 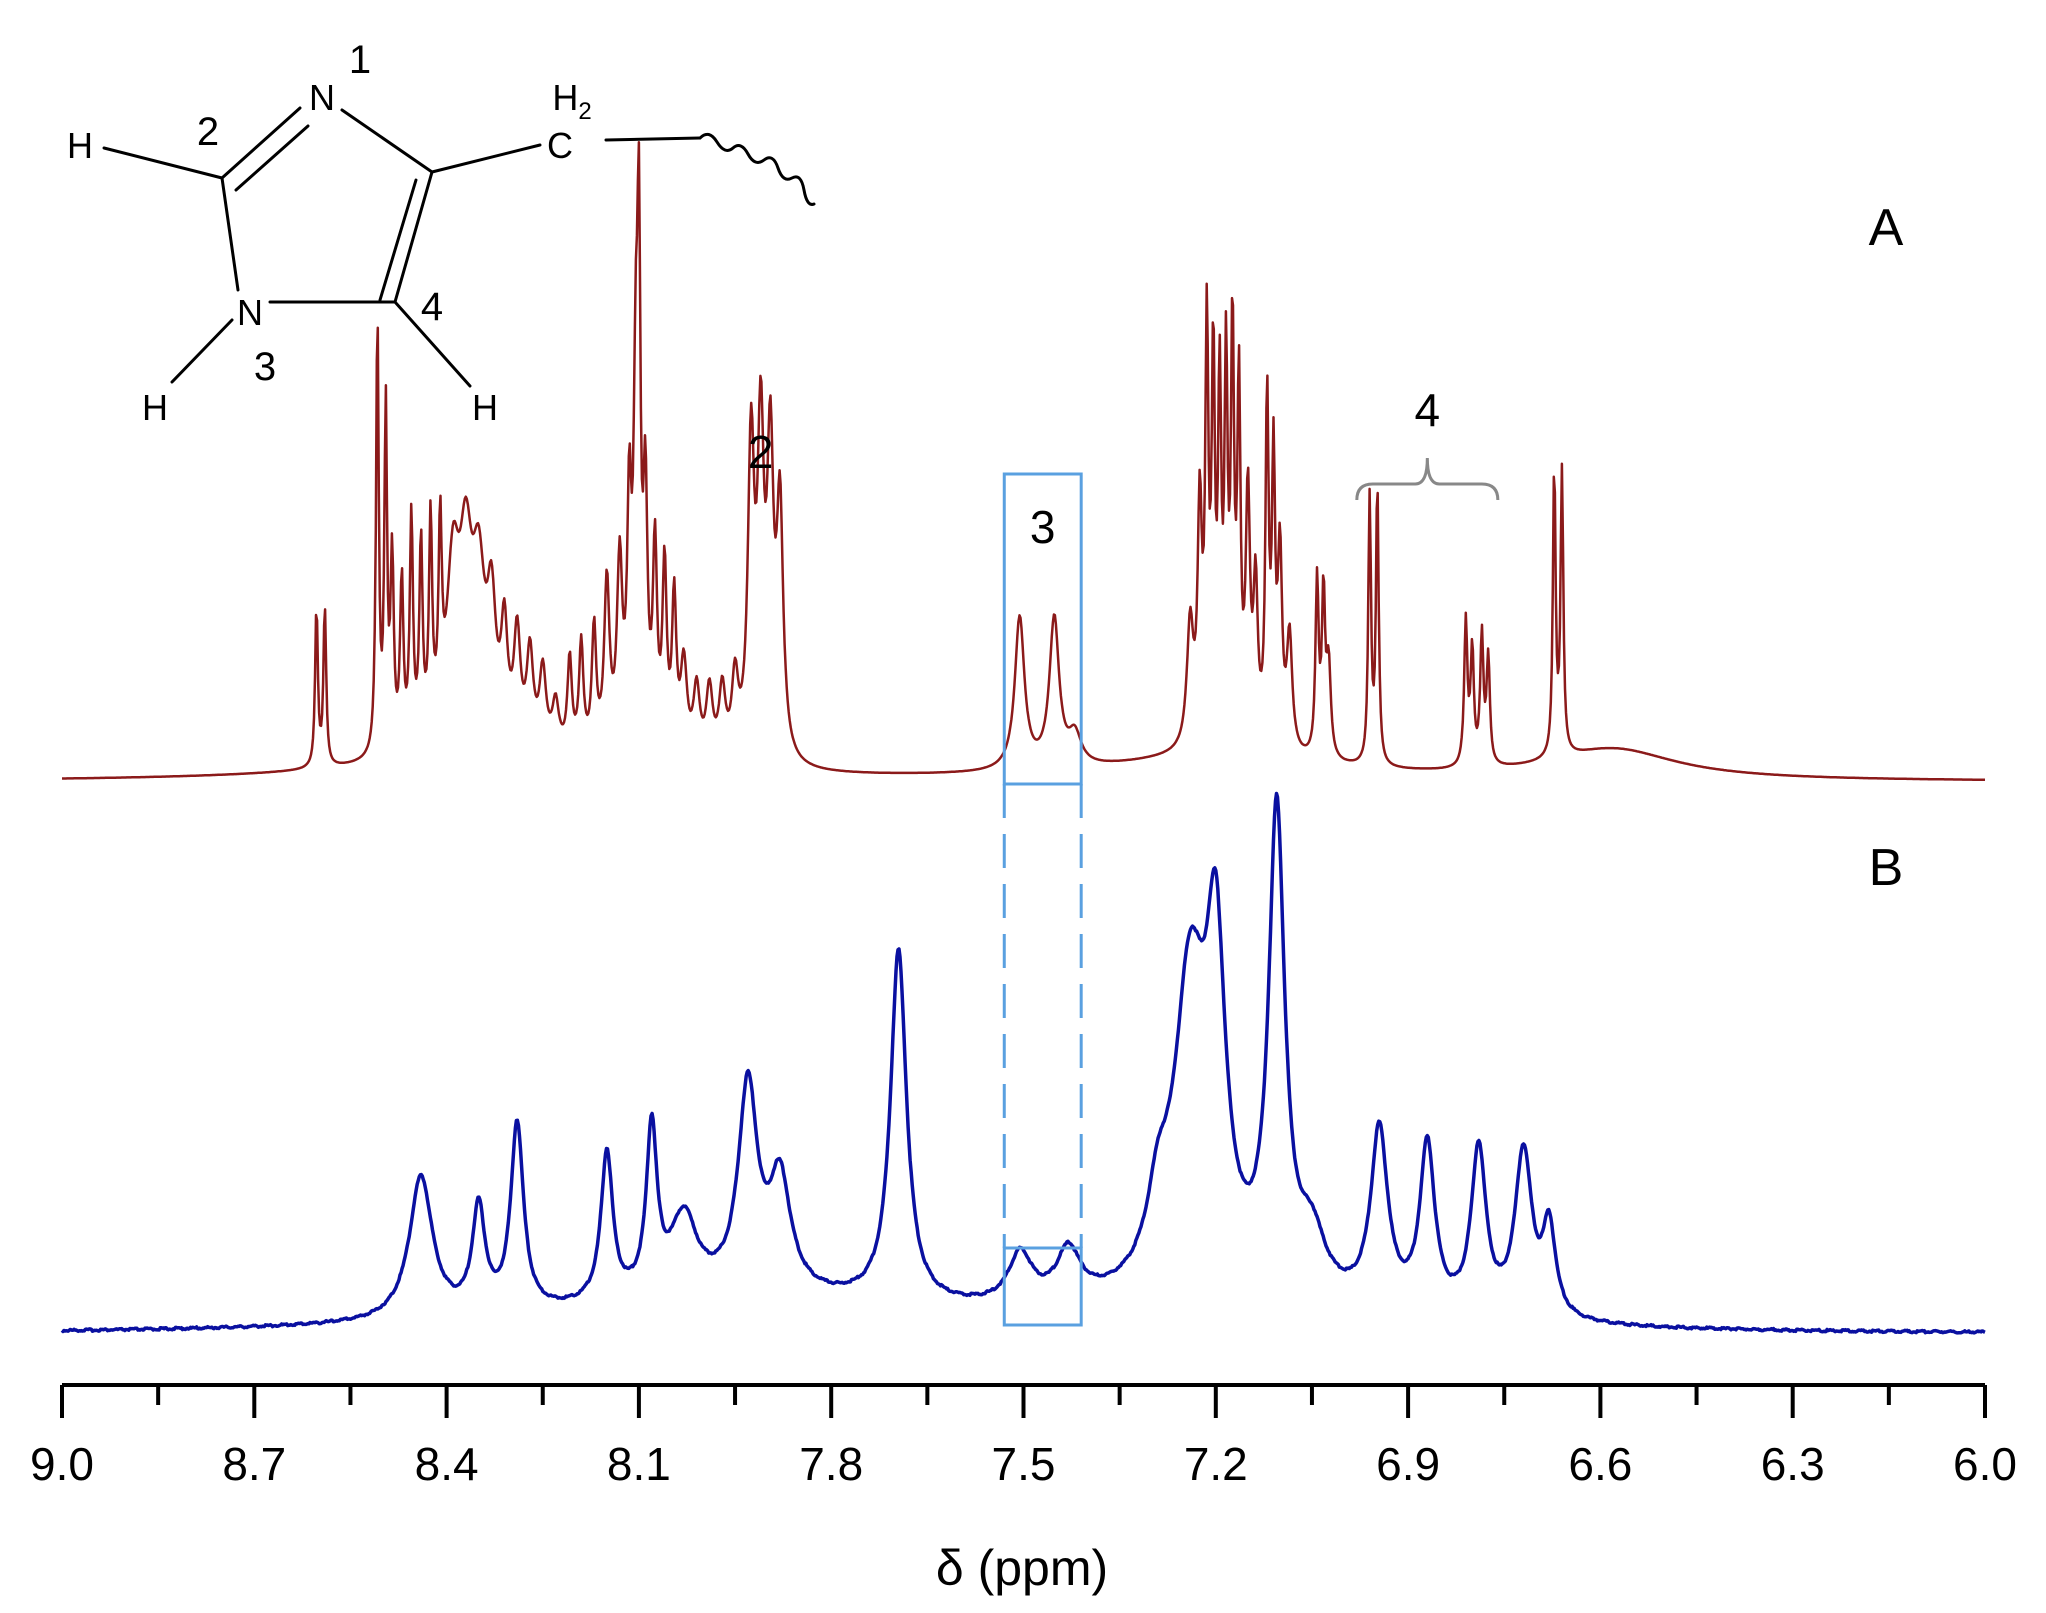 What do you see at coordinates (584, 111) in the screenshot?
I see `structure-h2-subscript: 2` at bounding box center [584, 111].